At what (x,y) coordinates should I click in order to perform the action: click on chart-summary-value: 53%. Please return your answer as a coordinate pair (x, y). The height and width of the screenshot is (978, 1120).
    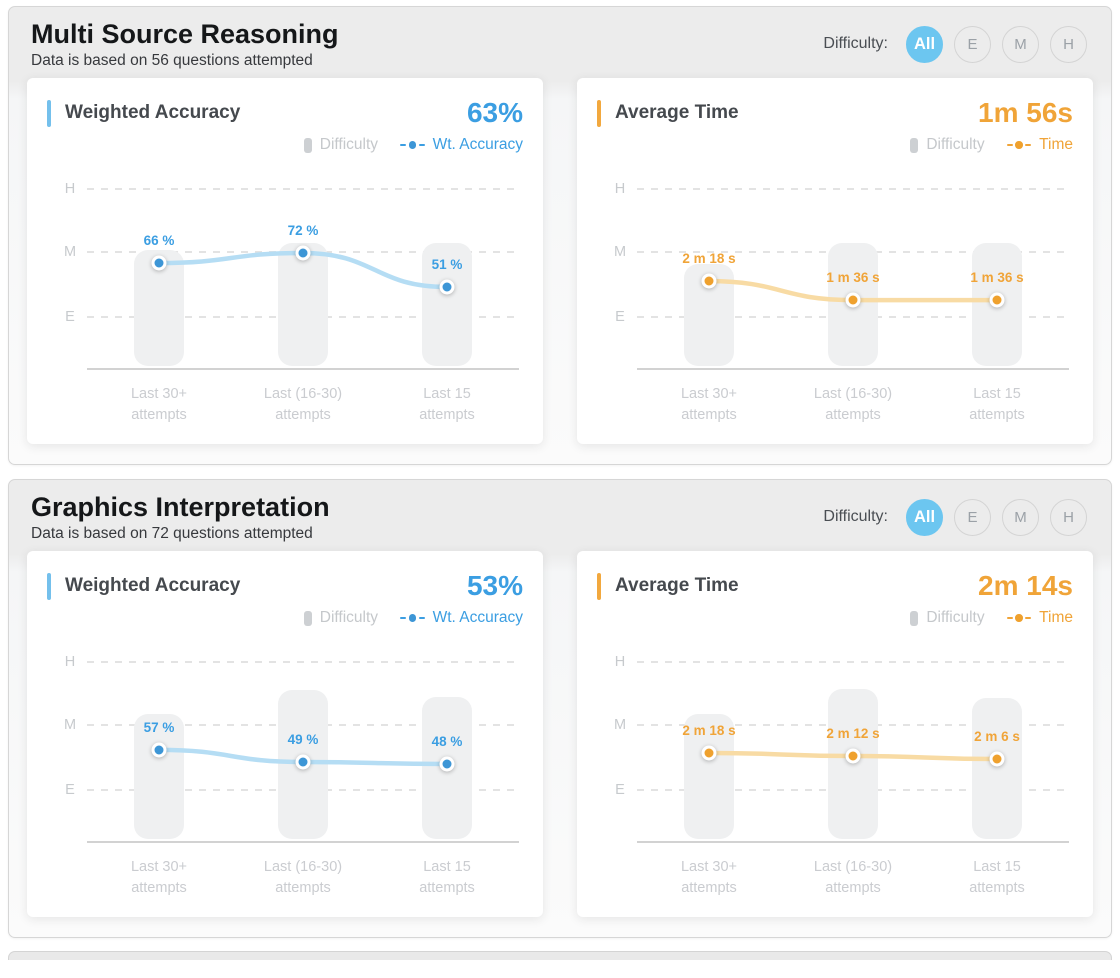
    Looking at the image, I should click on (494, 586).